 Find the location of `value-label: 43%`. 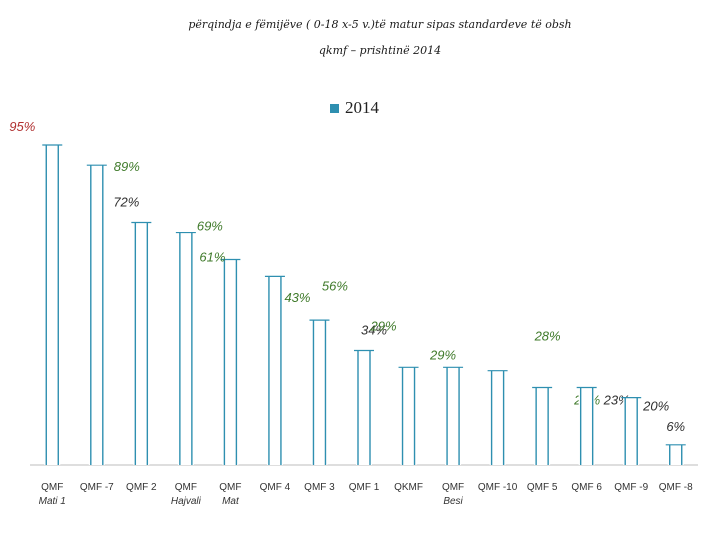

value-label: 43% is located at coordinates (297, 297).